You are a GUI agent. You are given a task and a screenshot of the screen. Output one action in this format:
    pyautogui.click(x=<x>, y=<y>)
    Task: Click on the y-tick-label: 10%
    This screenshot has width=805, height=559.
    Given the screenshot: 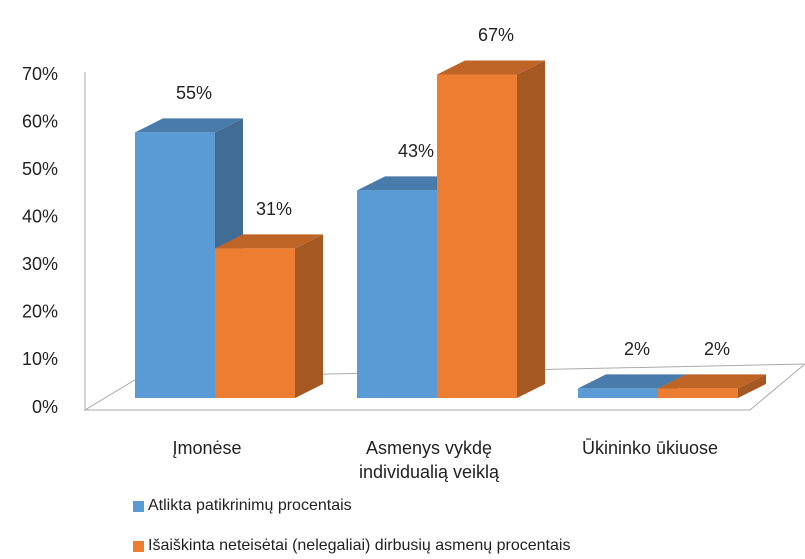 What is the action you would take?
    pyautogui.click(x=40, y=359)
    